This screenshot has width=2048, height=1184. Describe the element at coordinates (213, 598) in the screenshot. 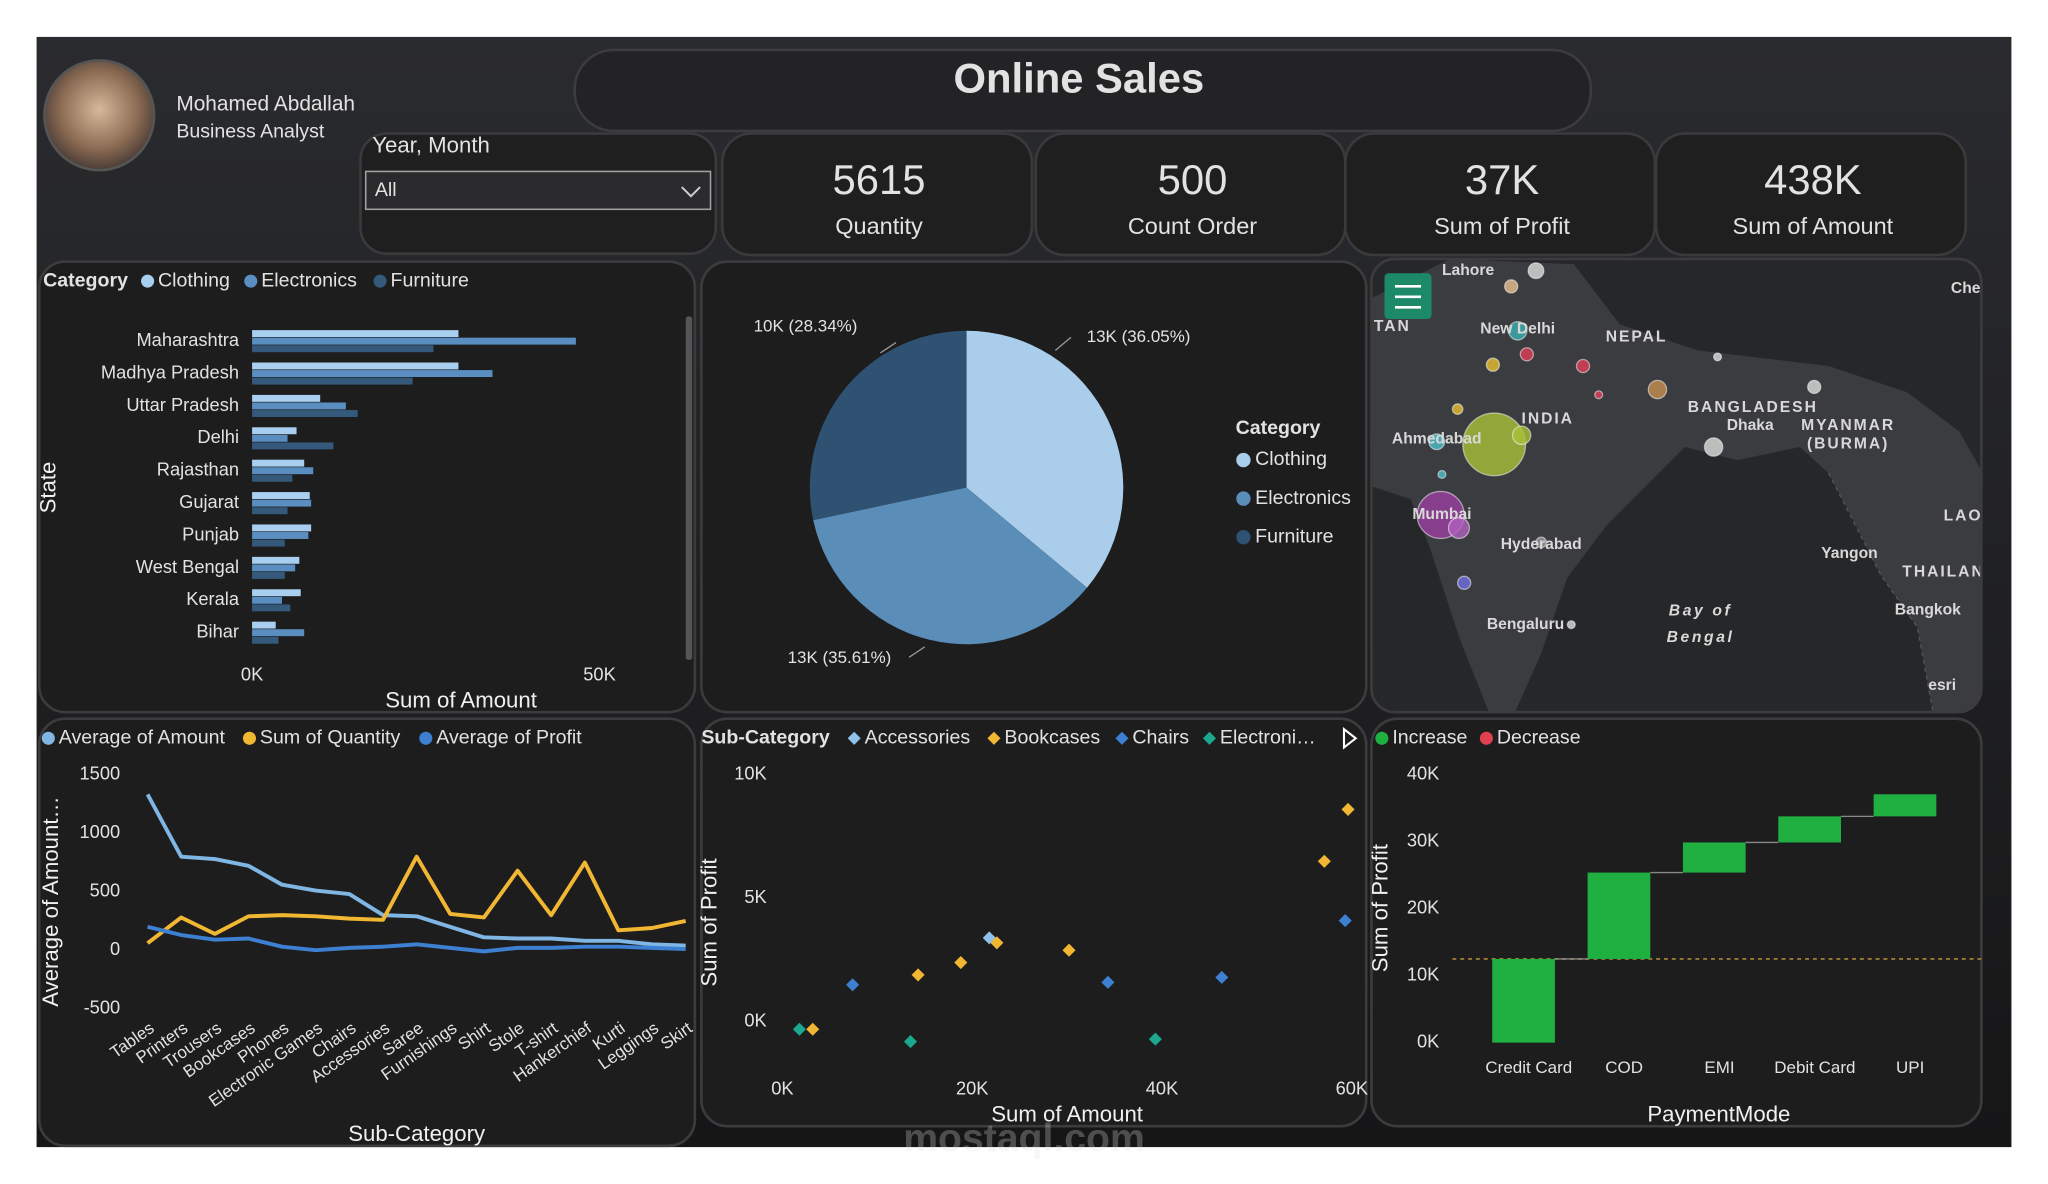

I see `y-tick-label: Kerala` at that location.